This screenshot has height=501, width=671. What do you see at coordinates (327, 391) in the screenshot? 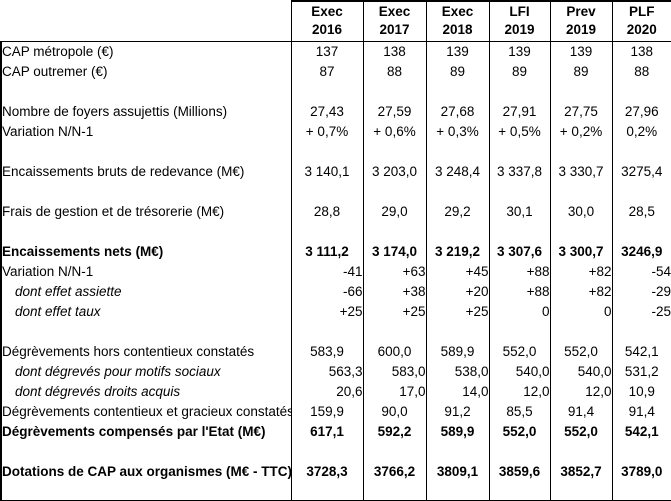
I see `value-exec-2016: 20,6` at bounding box center [327, 391].